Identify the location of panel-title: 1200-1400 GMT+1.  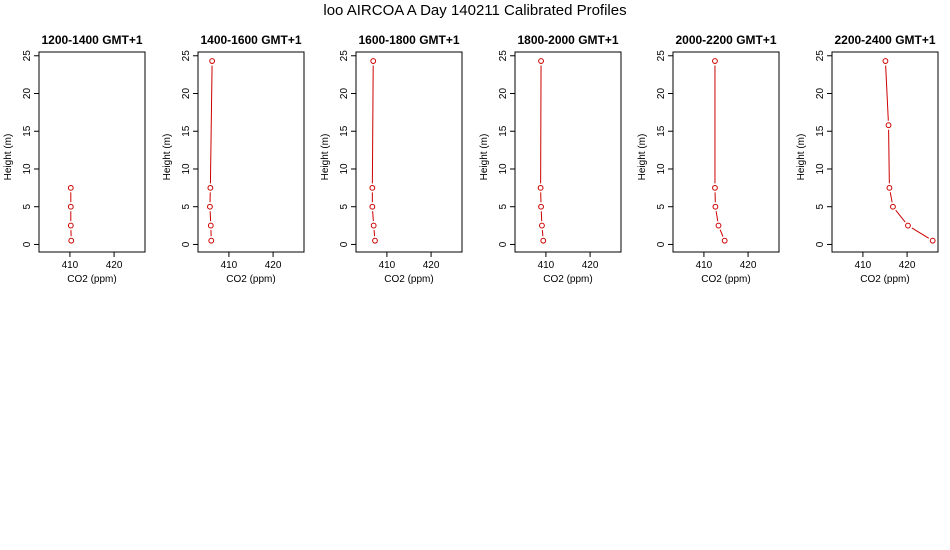
(91, 40).